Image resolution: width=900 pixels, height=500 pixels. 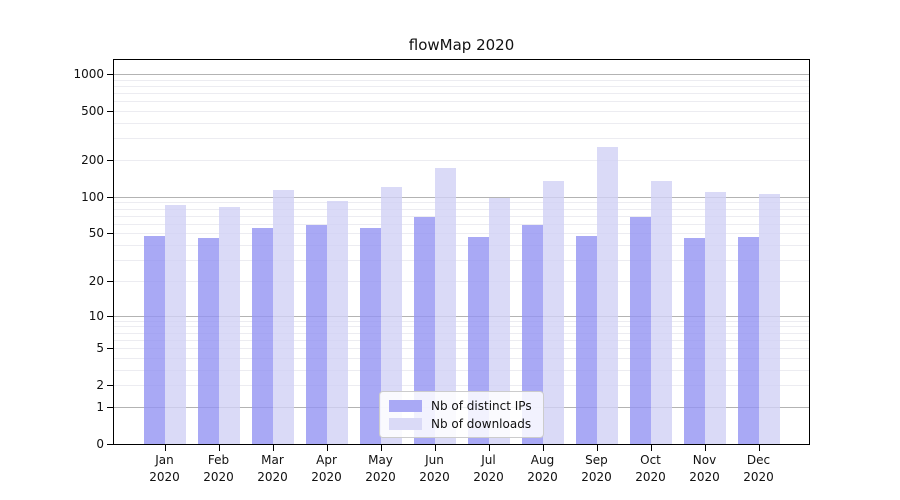 What do you see at coordinates (650, 469) in the screenshot?
I see `x-tick-label: Oct 2020` at bounding box center [650, 469].